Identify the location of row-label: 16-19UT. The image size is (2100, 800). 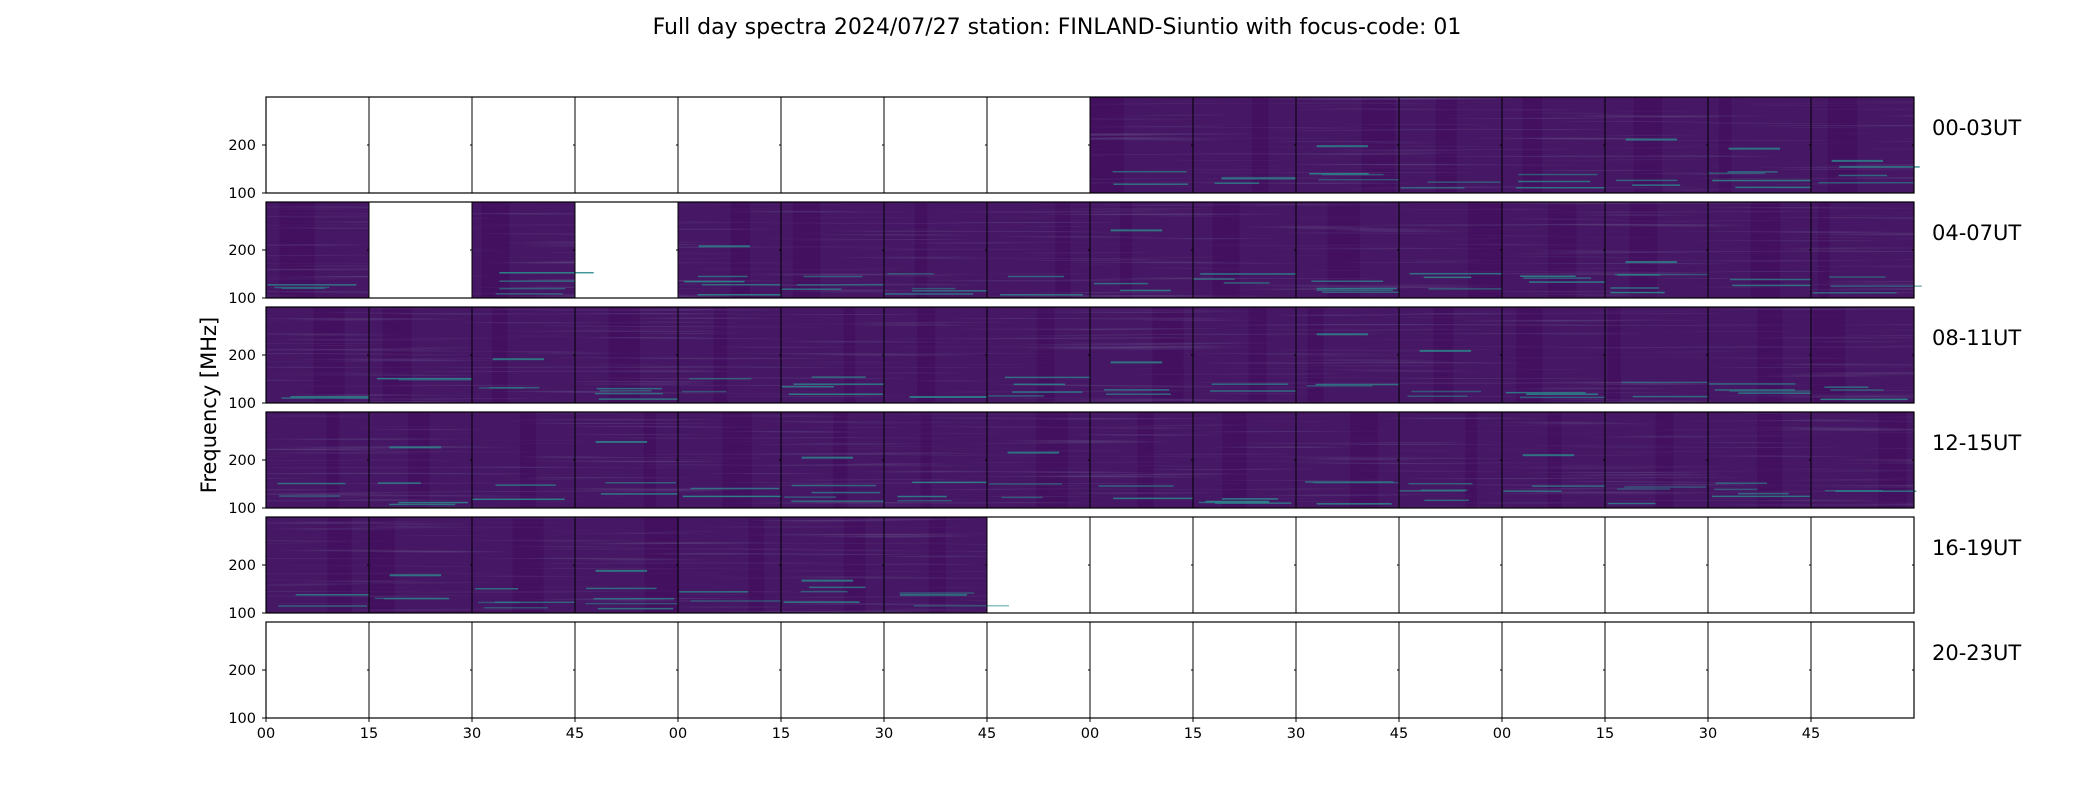
(1976, 548).